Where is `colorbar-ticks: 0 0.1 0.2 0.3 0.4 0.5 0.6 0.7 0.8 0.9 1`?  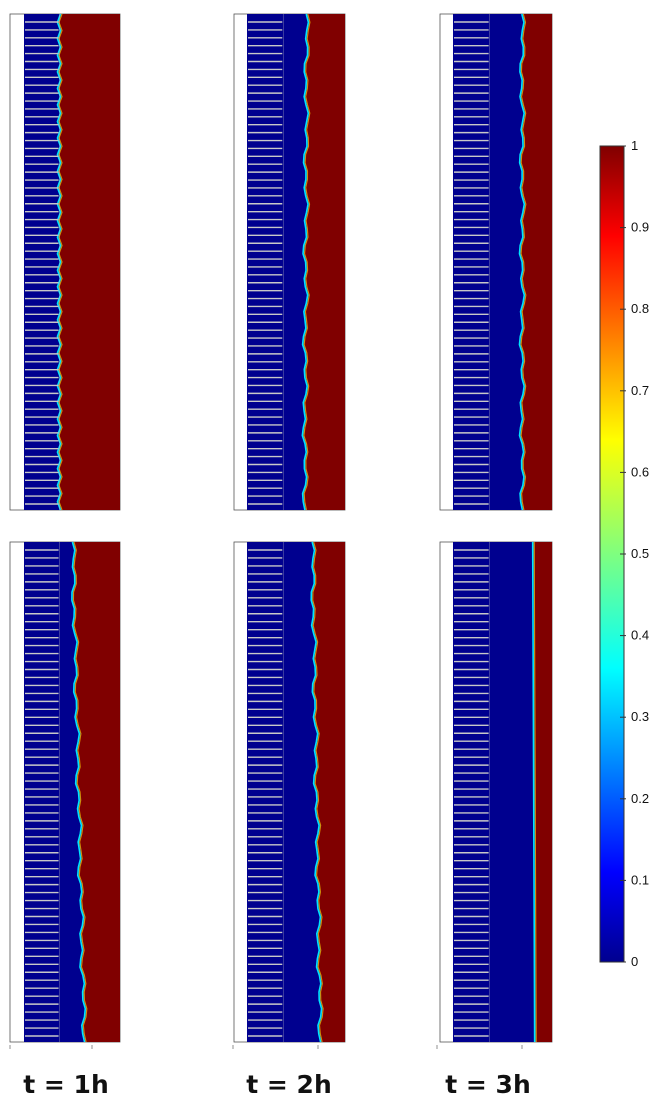 colorbar-ticks: 0 0.1 0.2 0.3 0.4 0.5 0.6 0.7 0.8 0.9 1 is located at coordinates (634, 553).